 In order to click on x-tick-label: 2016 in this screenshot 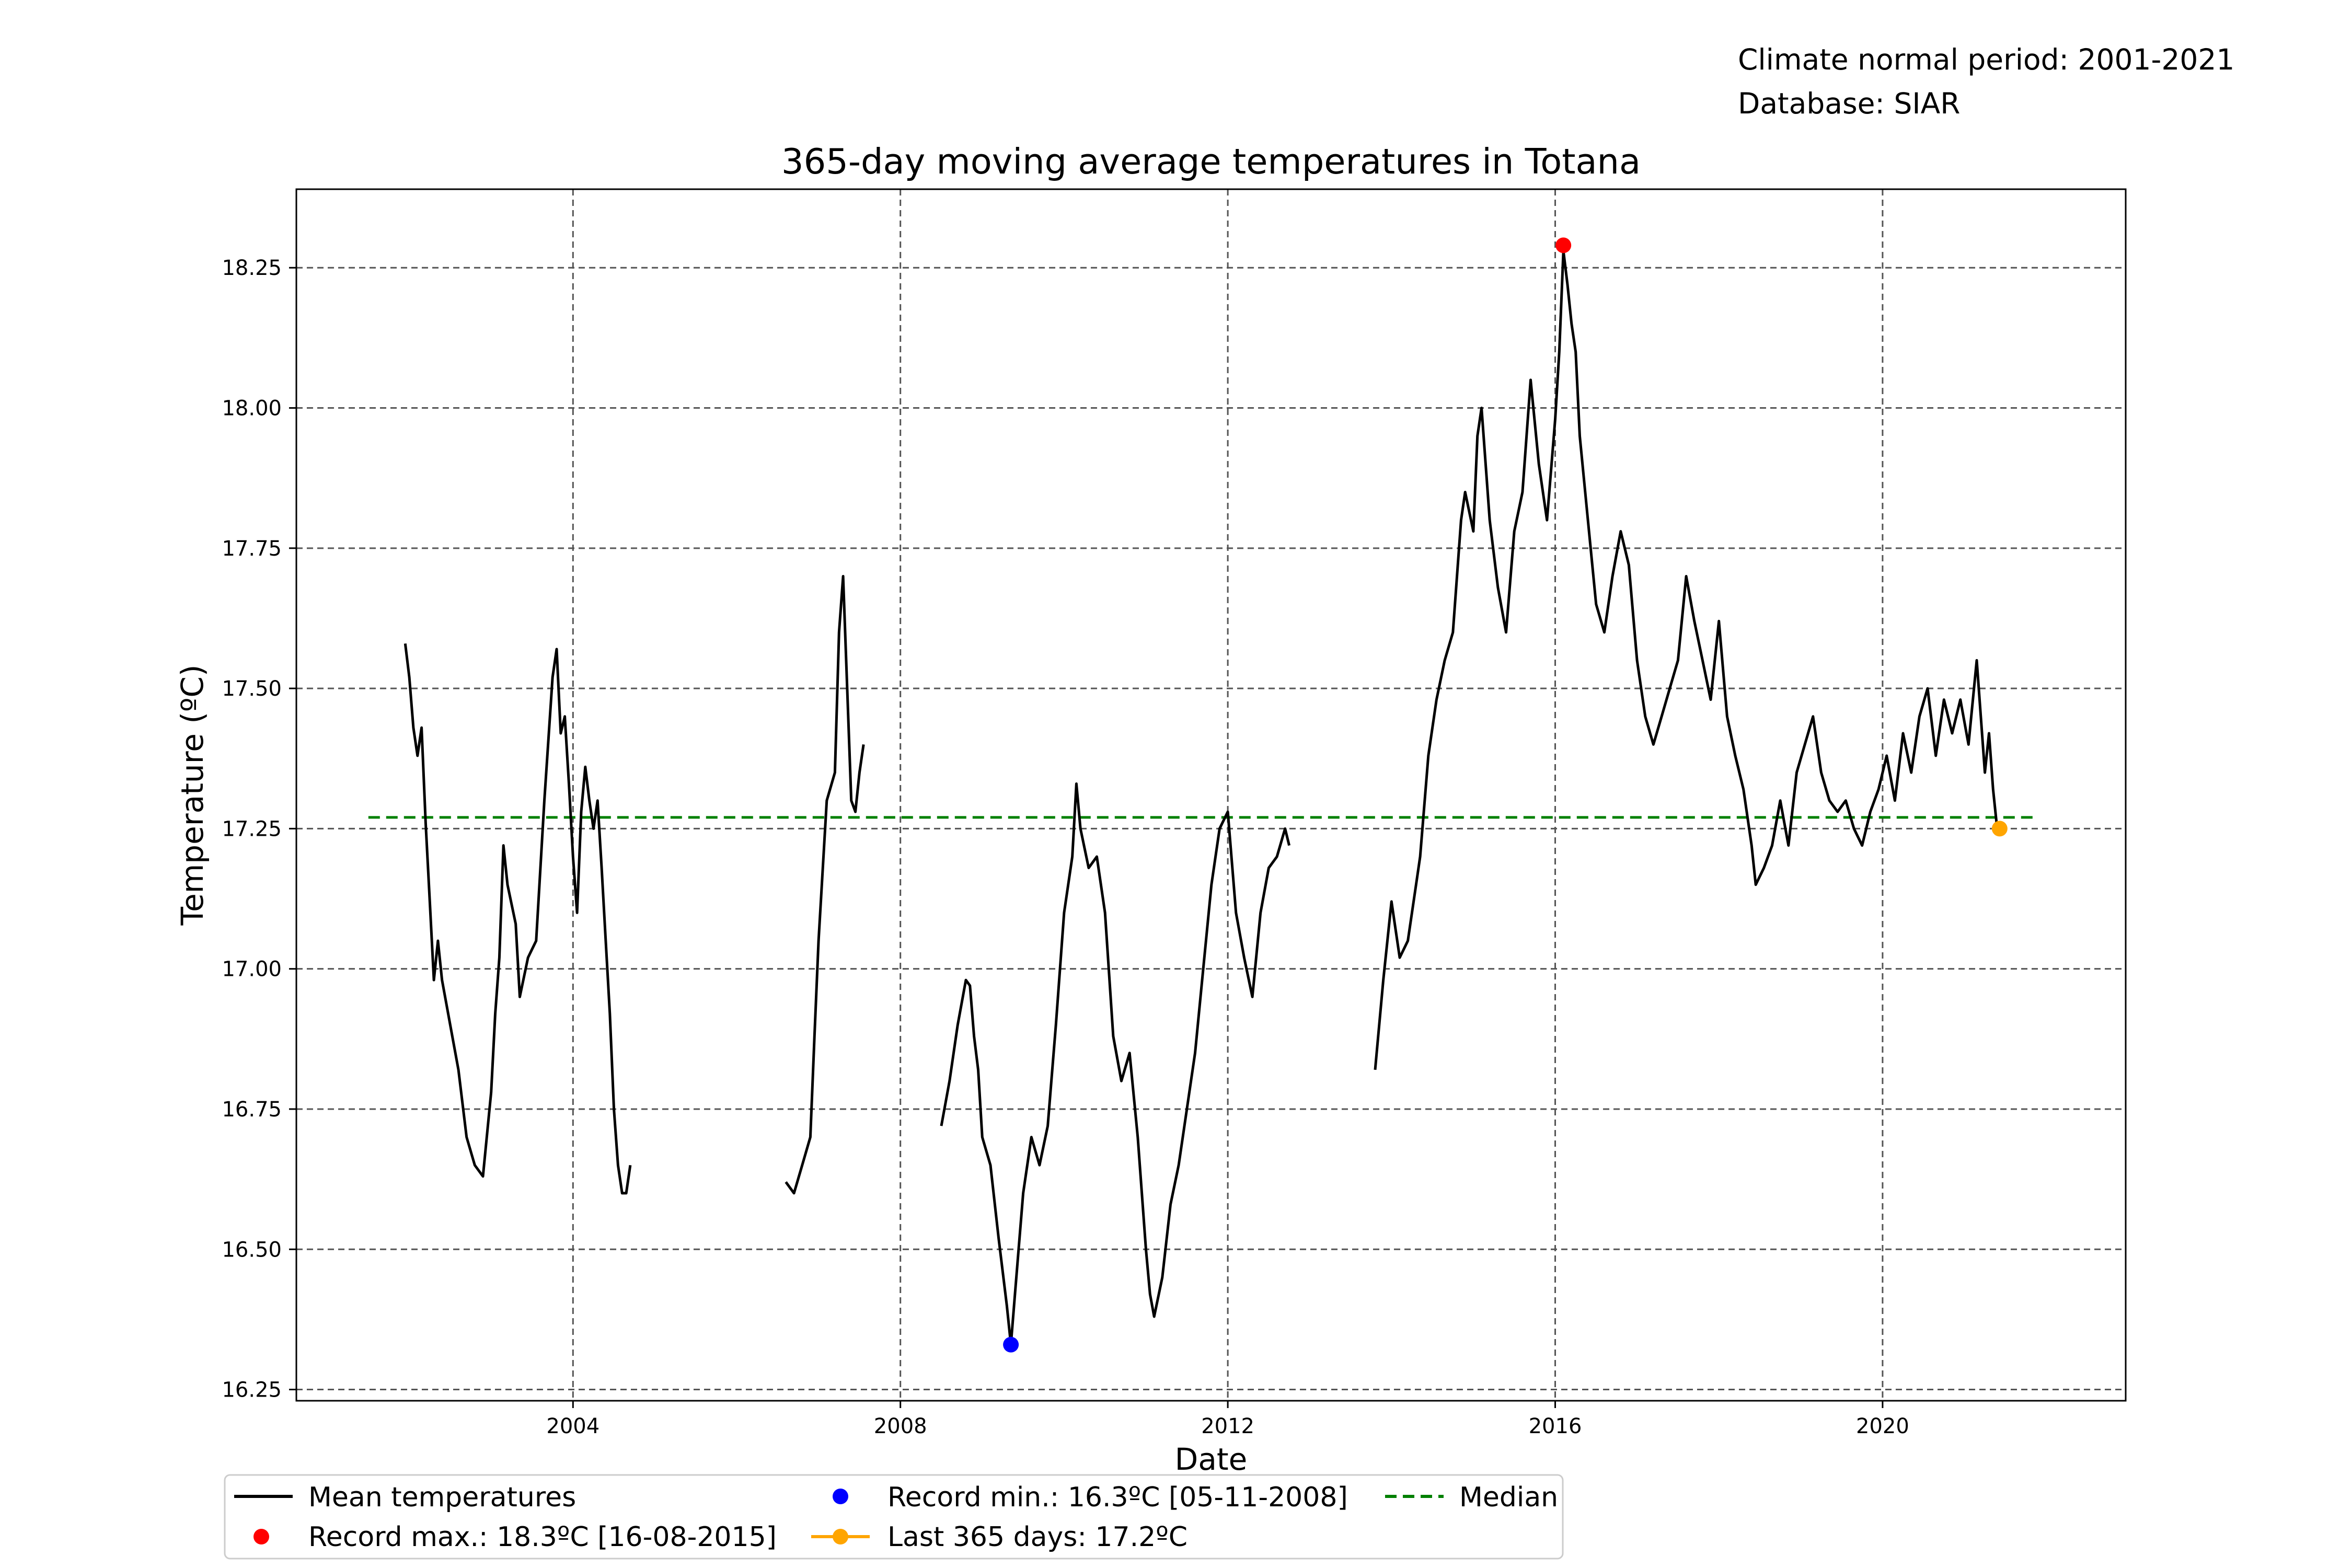, I will do `click(1555, 1426)`.